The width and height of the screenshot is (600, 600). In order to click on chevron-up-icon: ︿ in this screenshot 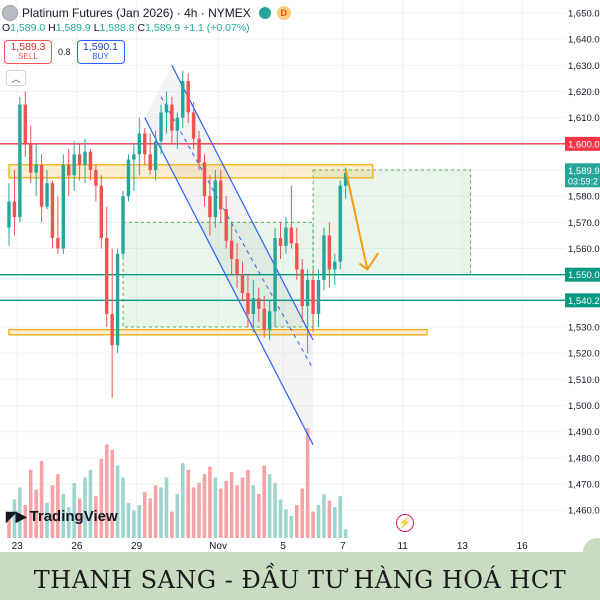, I will do `click(16, 78)`.